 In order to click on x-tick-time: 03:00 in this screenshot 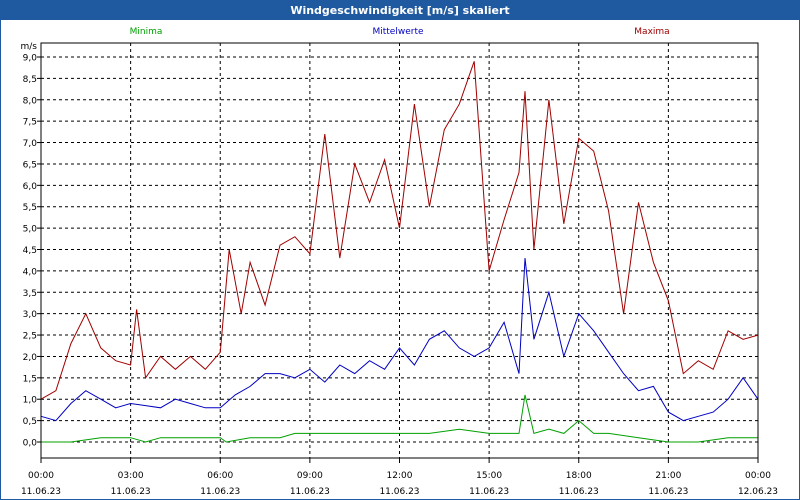, I will do `click(131, 476)`.